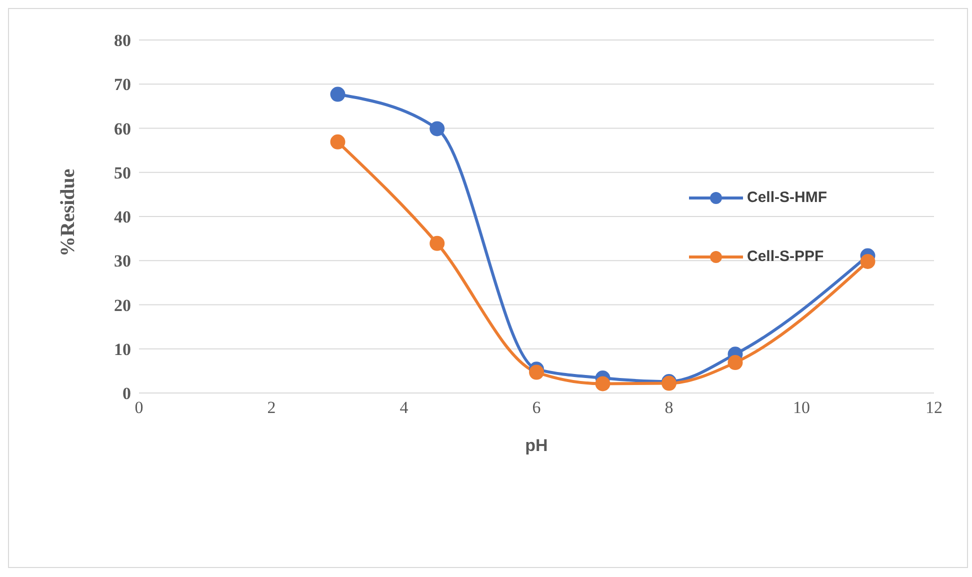 The width and height of the screenshot is (972, 577). I want to click on y-tick-label: 30, so click(122, 261).